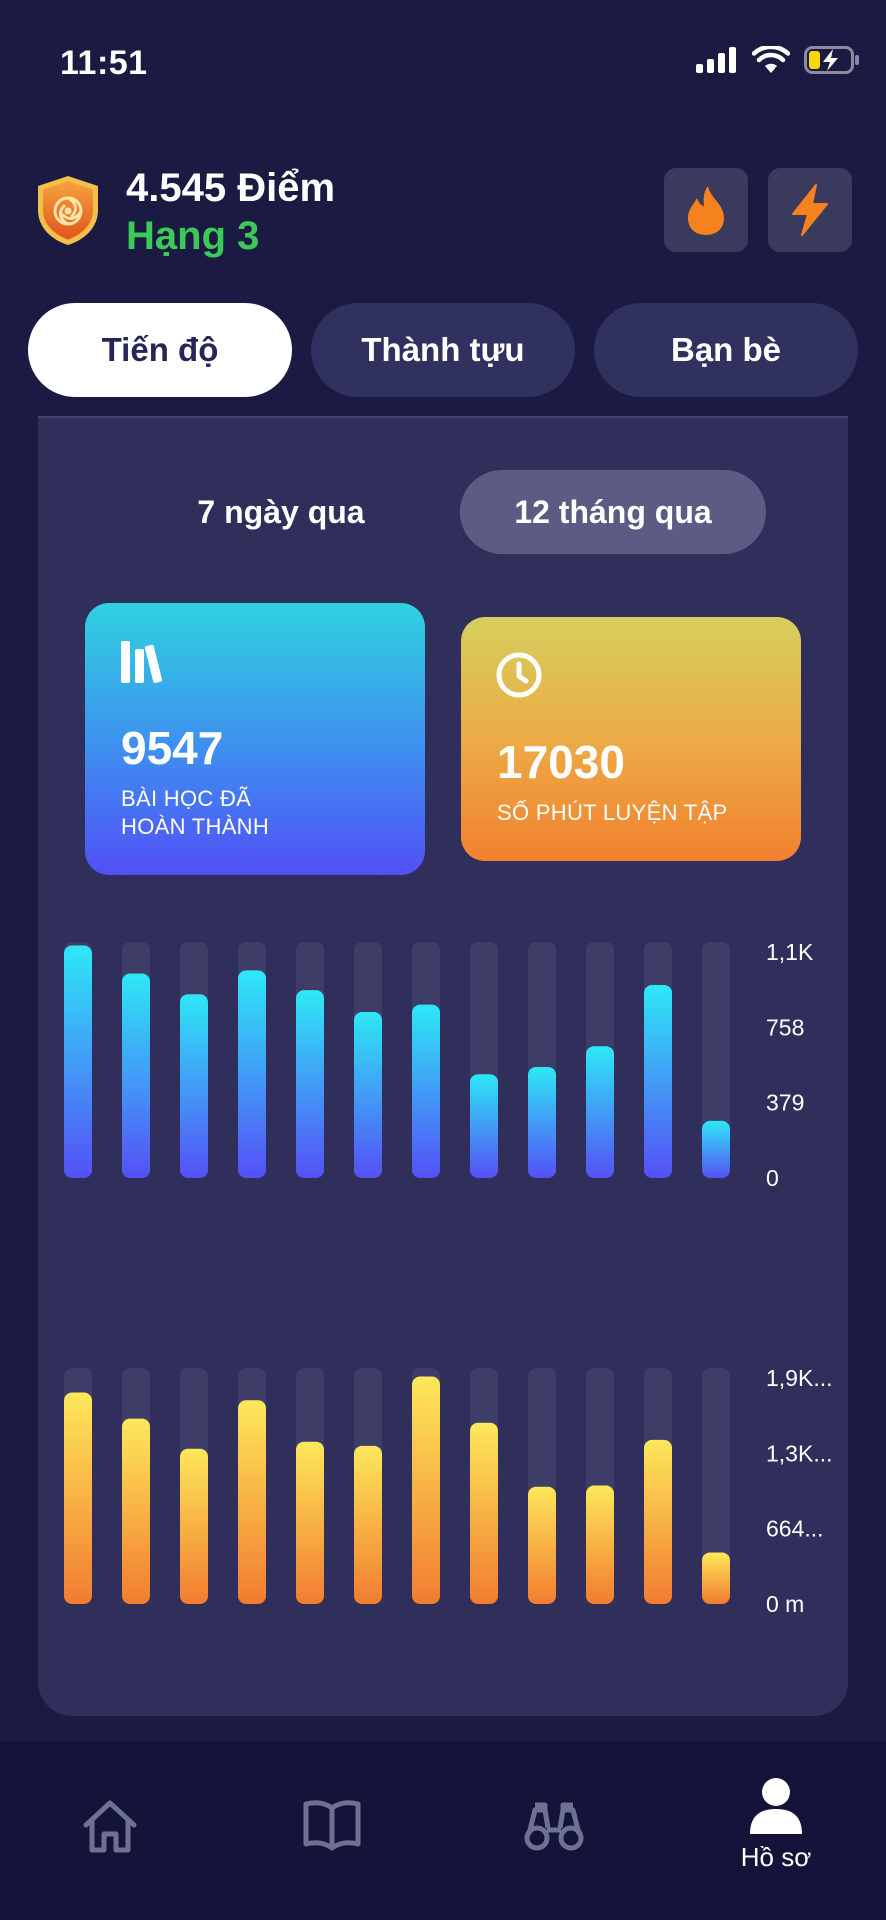 The image size is (886, 1920). I want to click on lessons-x-label-jun: Jun, so click(599, 1201).